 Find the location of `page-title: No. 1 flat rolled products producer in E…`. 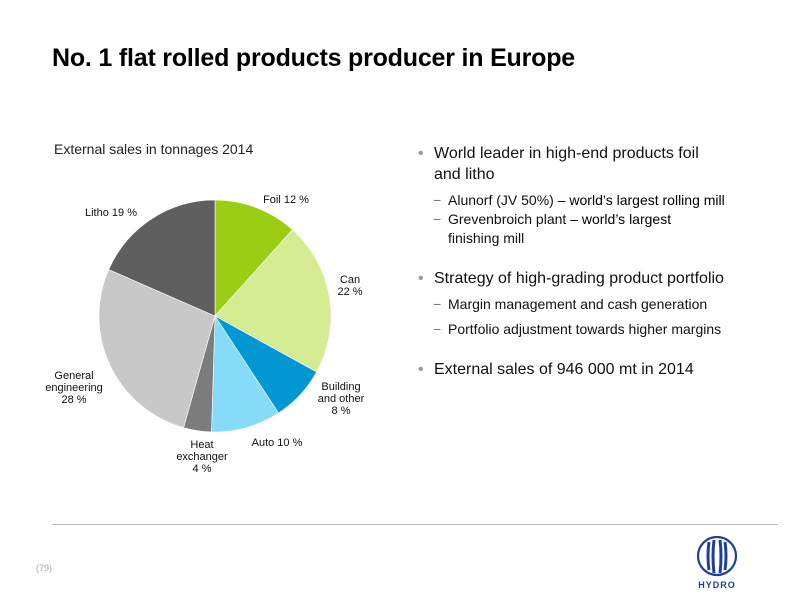

page-title: No. 1 flat rolled products producer in E… is located at coordinates (313, 58).